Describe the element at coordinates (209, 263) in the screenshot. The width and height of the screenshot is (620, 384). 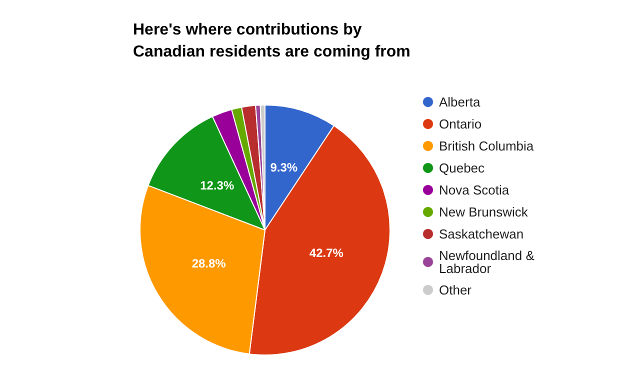
I see `data-label: 28.8%` at that location.